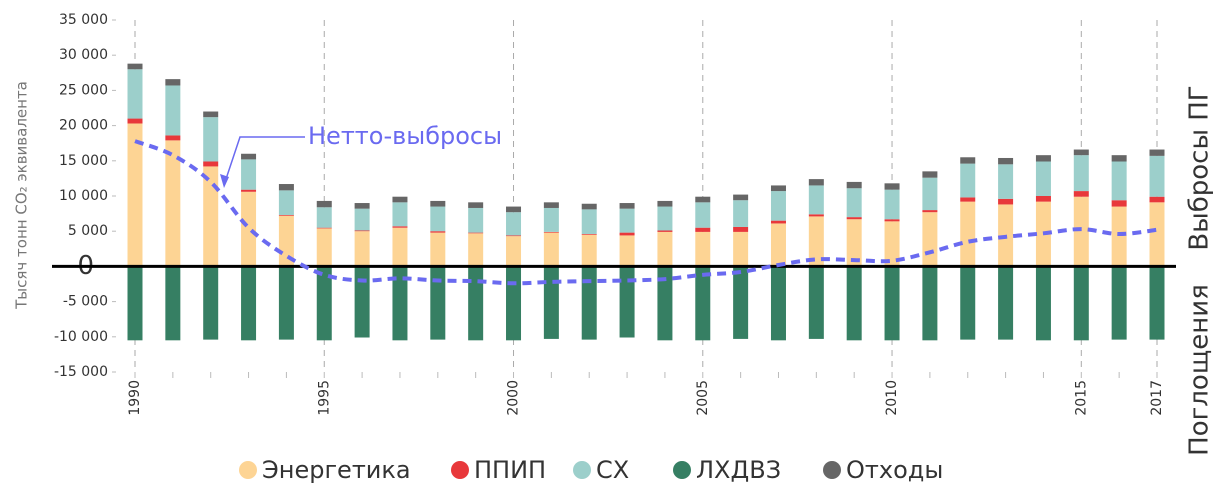 The height and width of the screenshot is (485, 1216). Describe the element at coordinates (81, 372) in the screenshot. I see `y-tick-label: -15 000` at that location.